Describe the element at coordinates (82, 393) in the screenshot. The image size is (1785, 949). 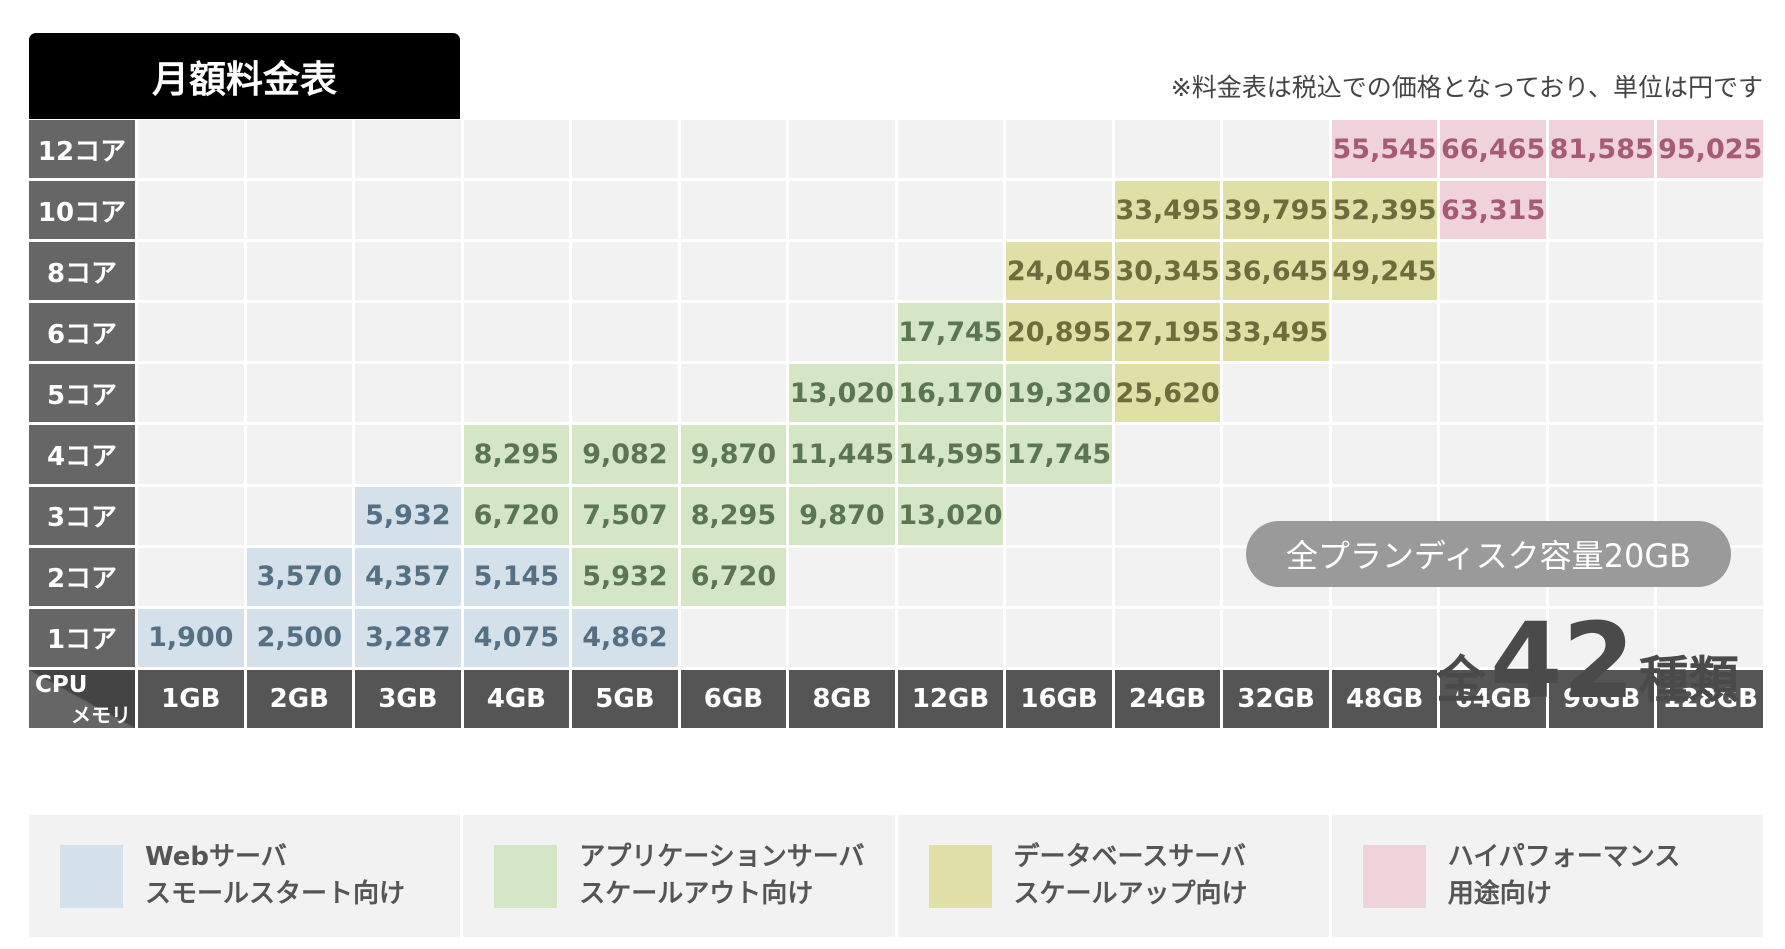
I see `row-header-cpu: 5コア` at that location.